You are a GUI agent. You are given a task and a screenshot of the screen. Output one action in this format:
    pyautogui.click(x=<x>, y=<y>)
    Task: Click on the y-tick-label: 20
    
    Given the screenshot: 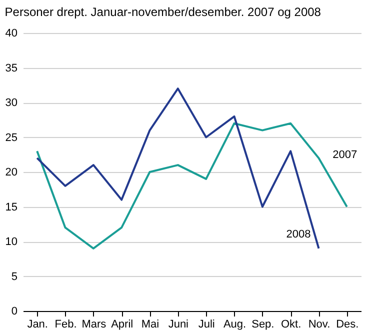 What is the action you would take?
    pyautogui.click(x=11, y=172)
    